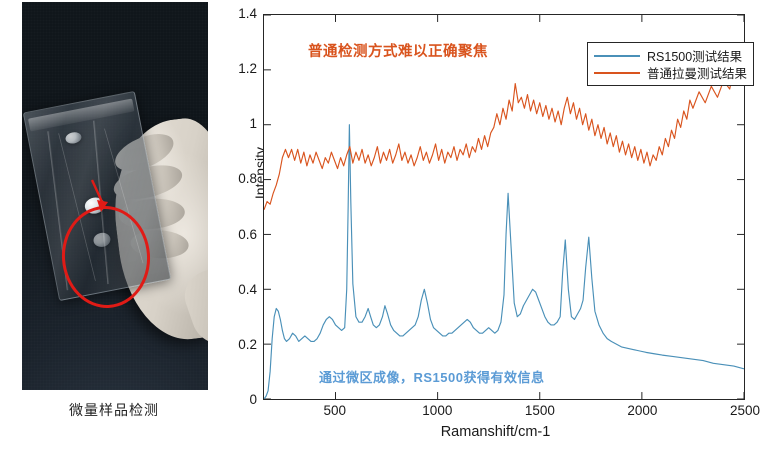  I want to click on x-tick-label: 2000, so click(642, 410).